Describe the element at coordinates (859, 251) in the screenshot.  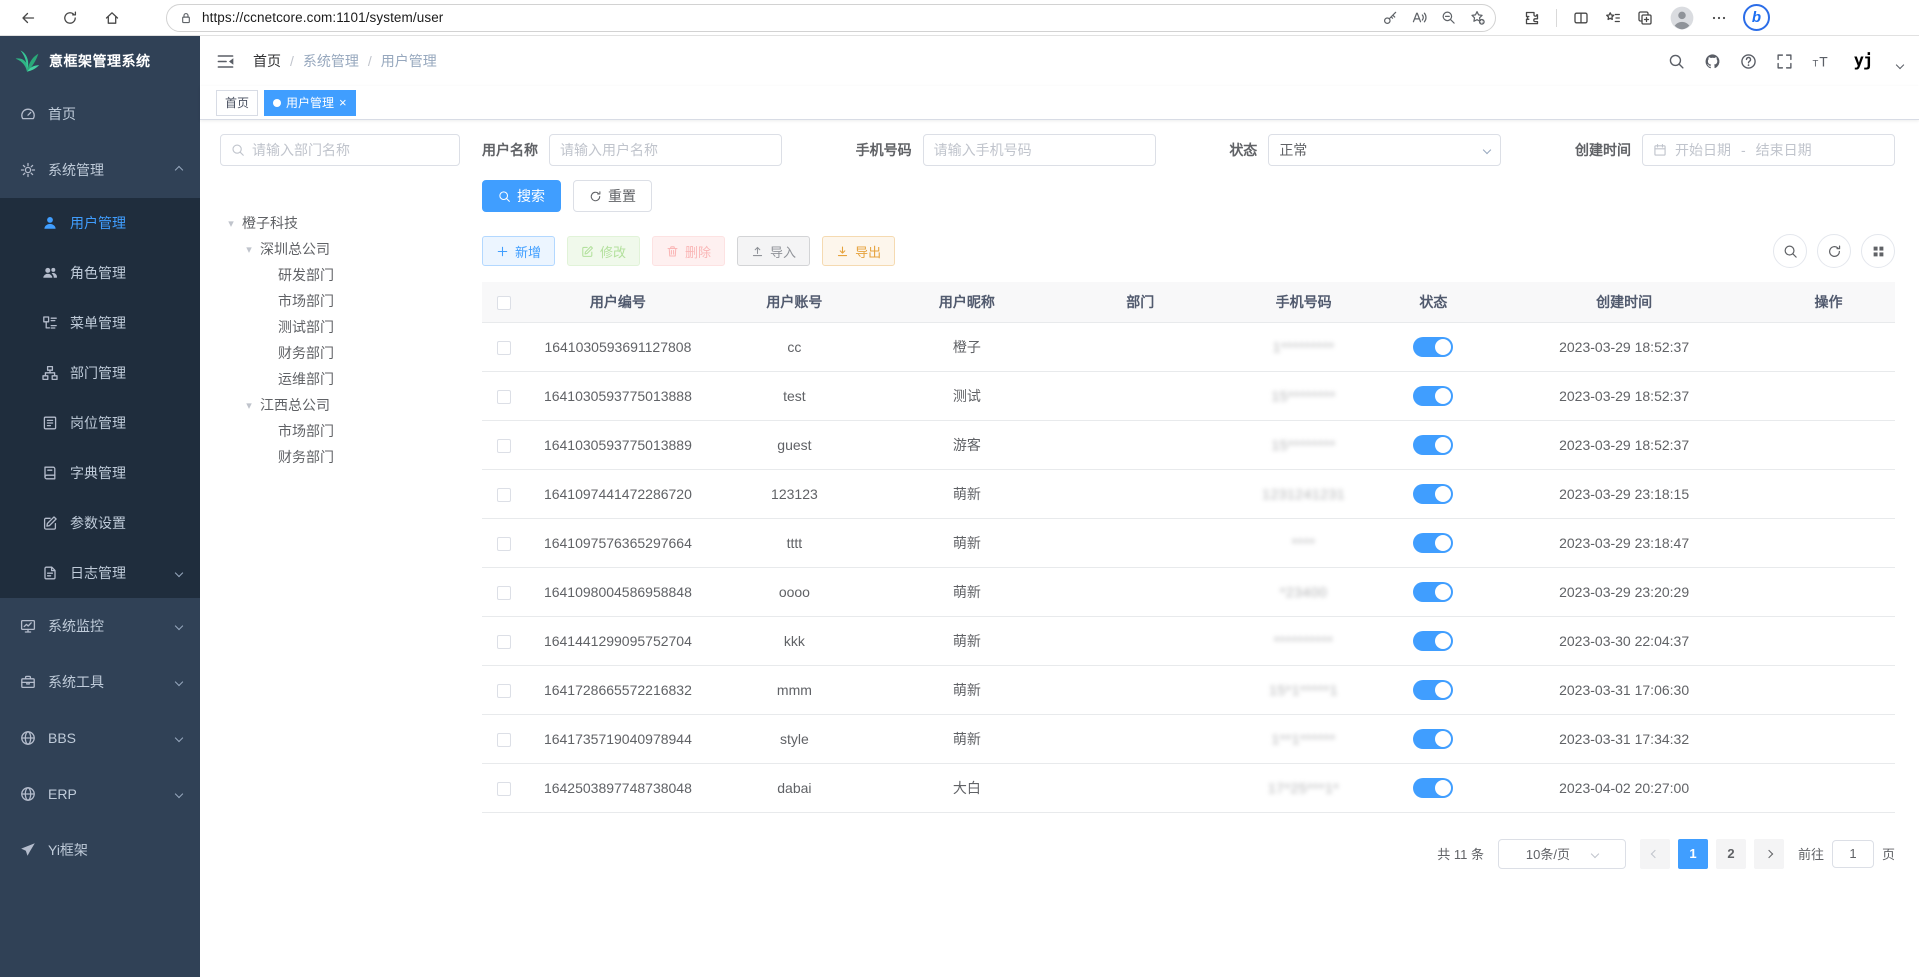
I see `export-button: 导出` at that location.